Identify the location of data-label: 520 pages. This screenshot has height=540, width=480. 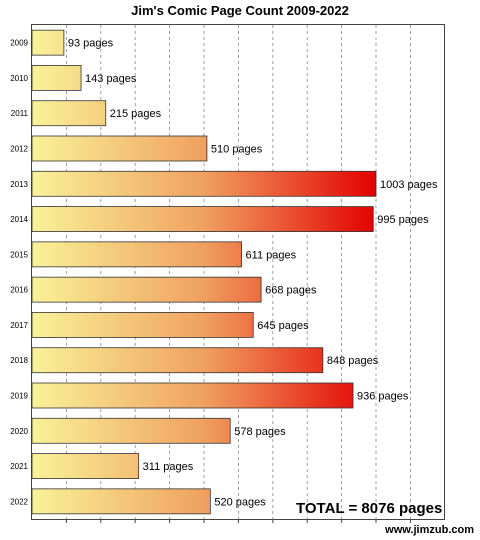
(240, 502).